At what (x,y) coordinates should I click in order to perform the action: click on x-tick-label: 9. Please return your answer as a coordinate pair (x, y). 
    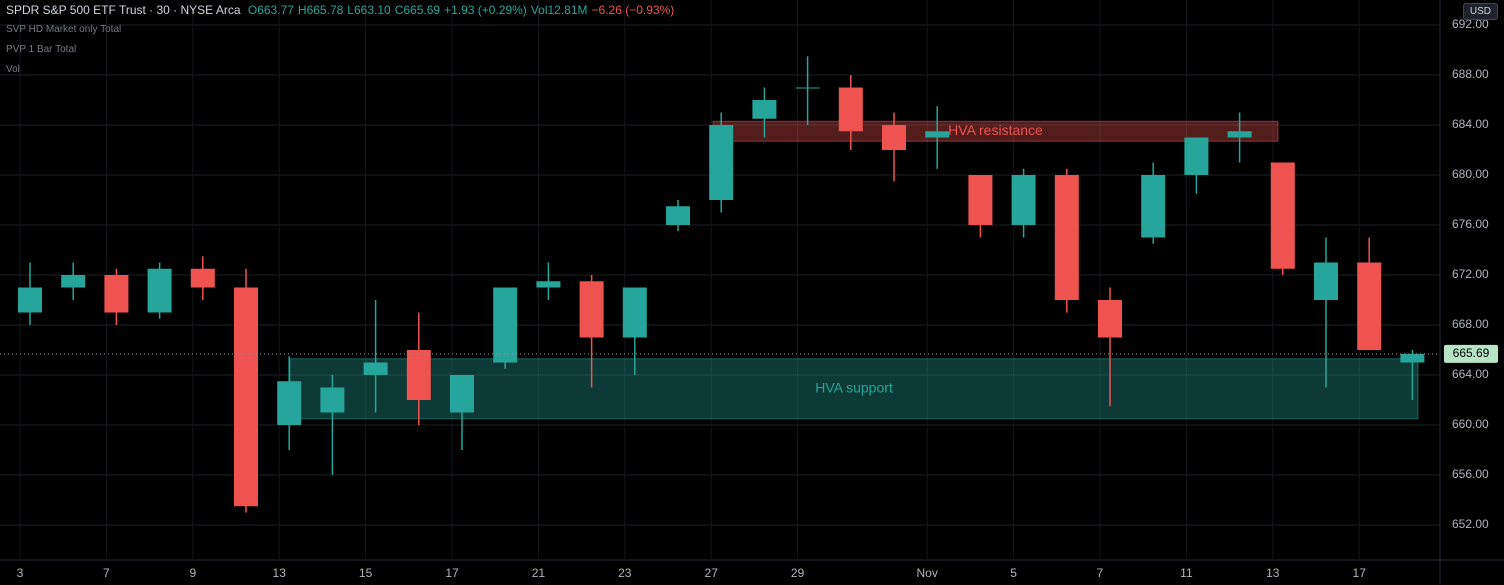
    Looking at the image, I should click on (192, 573).